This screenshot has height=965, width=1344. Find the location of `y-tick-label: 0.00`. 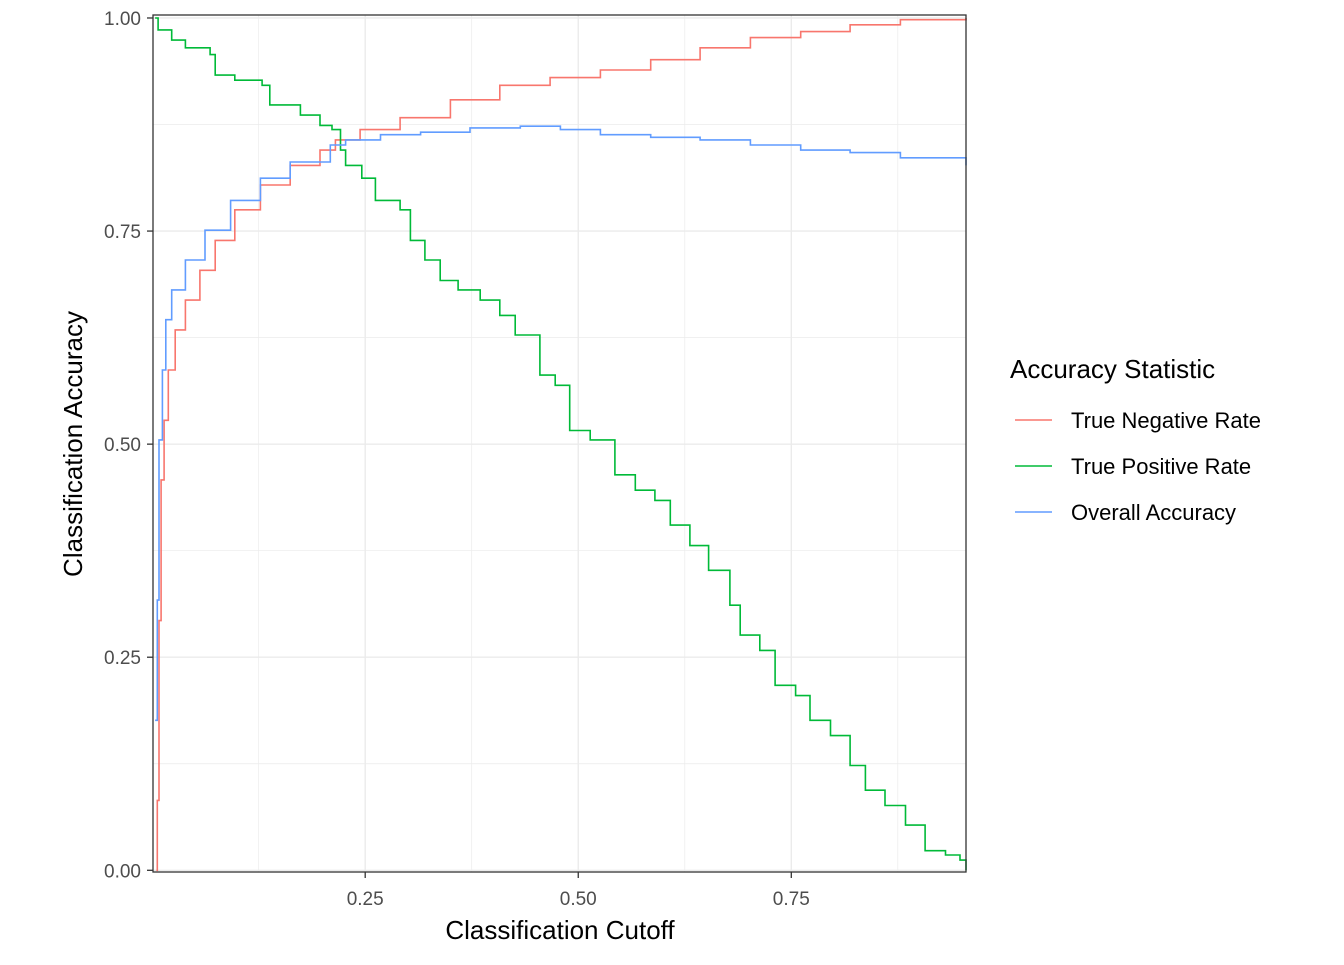

y-tick-label: 0.00 is located at coordinates (122, 871).